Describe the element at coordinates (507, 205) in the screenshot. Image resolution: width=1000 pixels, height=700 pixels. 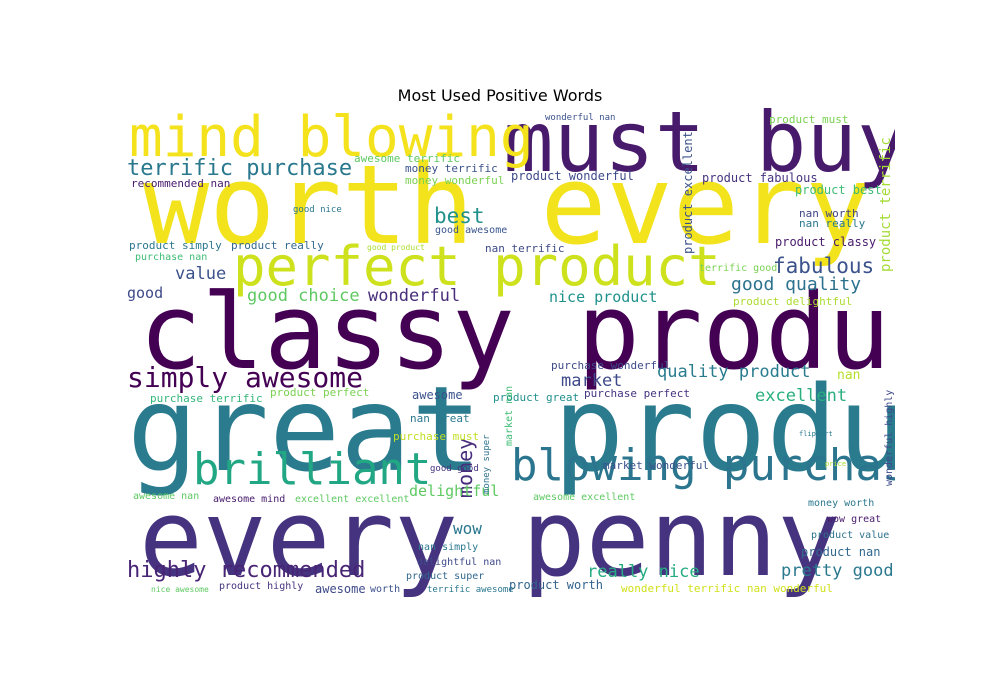
I see `word-worth-every: worth every` at that location.